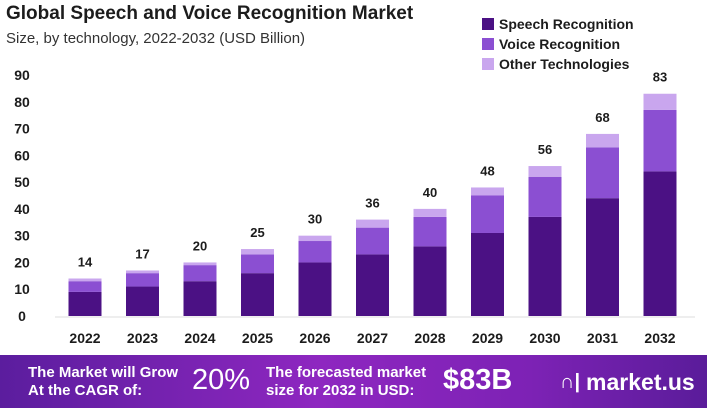 This screenshot has width=707, height=408. What do you see at coordinates (478, 380) in the screenshot?
I see `forecast-value: $83B` at bounding box center [478, 380].